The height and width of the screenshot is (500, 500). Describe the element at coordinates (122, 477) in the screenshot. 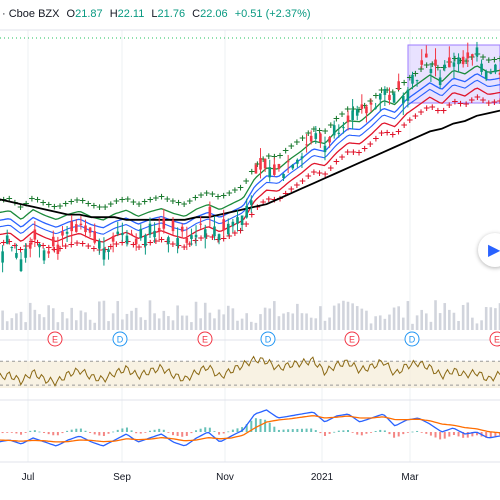

I see `x-tick-label: Sep` at that location.